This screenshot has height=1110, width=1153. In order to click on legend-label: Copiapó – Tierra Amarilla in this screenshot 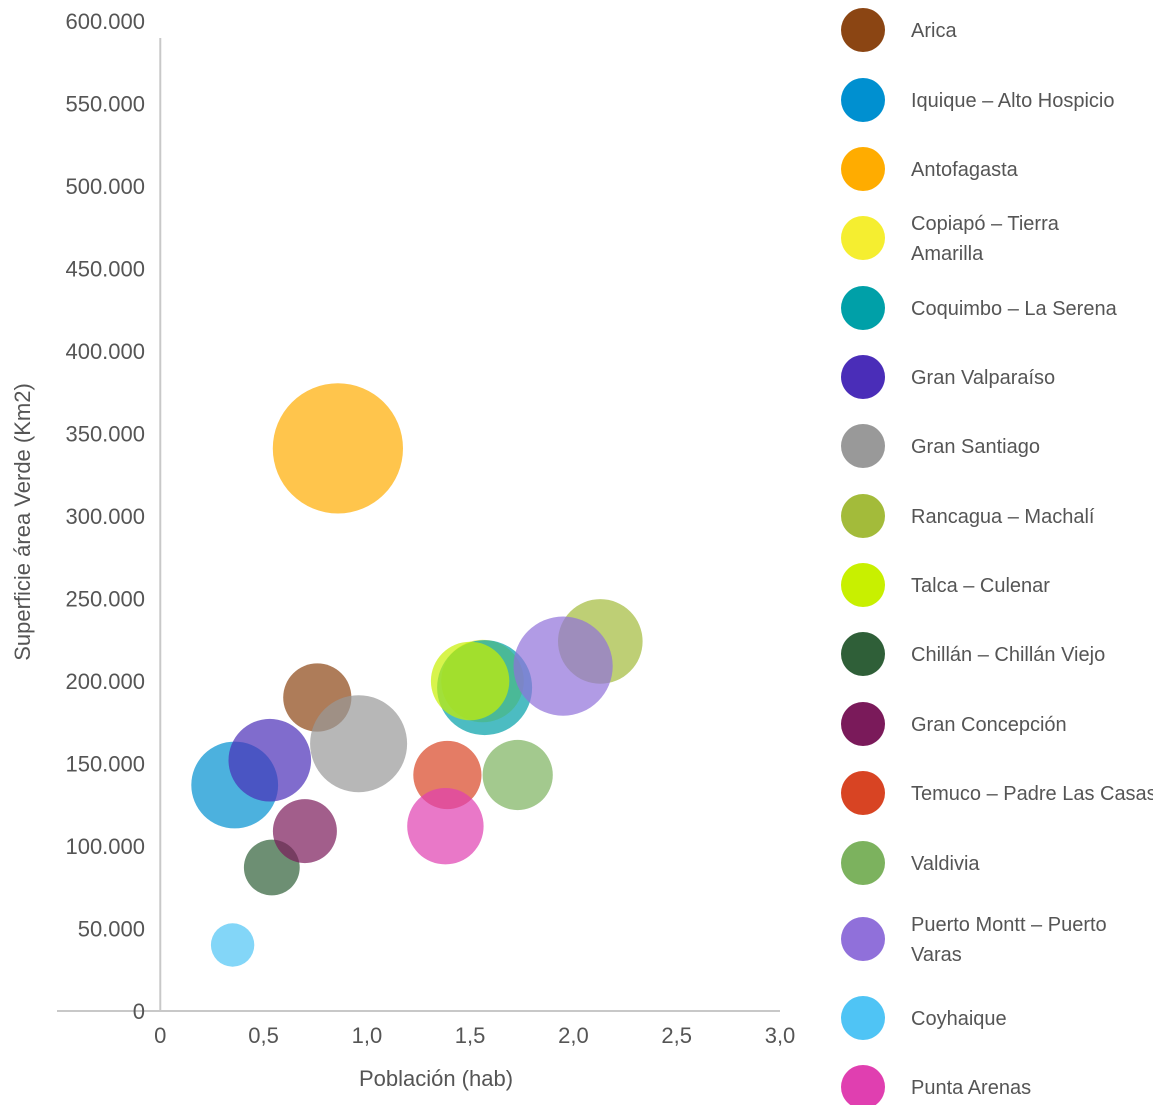, I will do `click(985, 239)`.